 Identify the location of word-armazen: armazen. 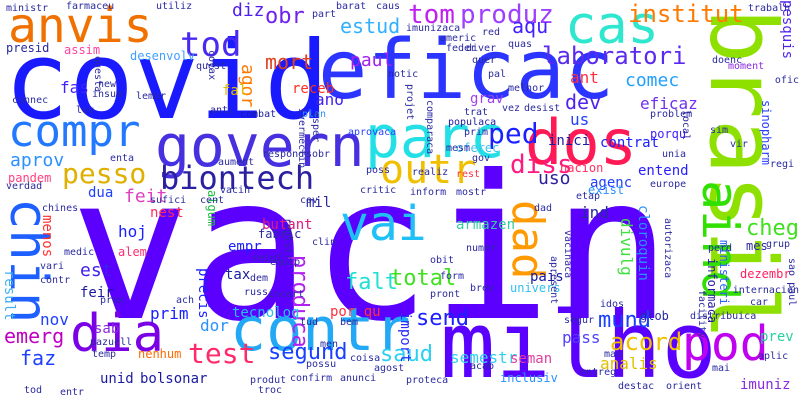
(486, 225).